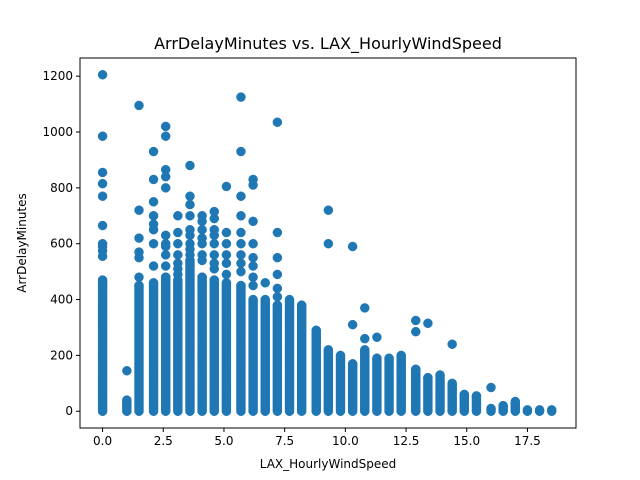 The image size is (640, 480). Describe the element at coordinates (223, 441) in the screenshot. I see `x-tick-label: 5.0` at that location.